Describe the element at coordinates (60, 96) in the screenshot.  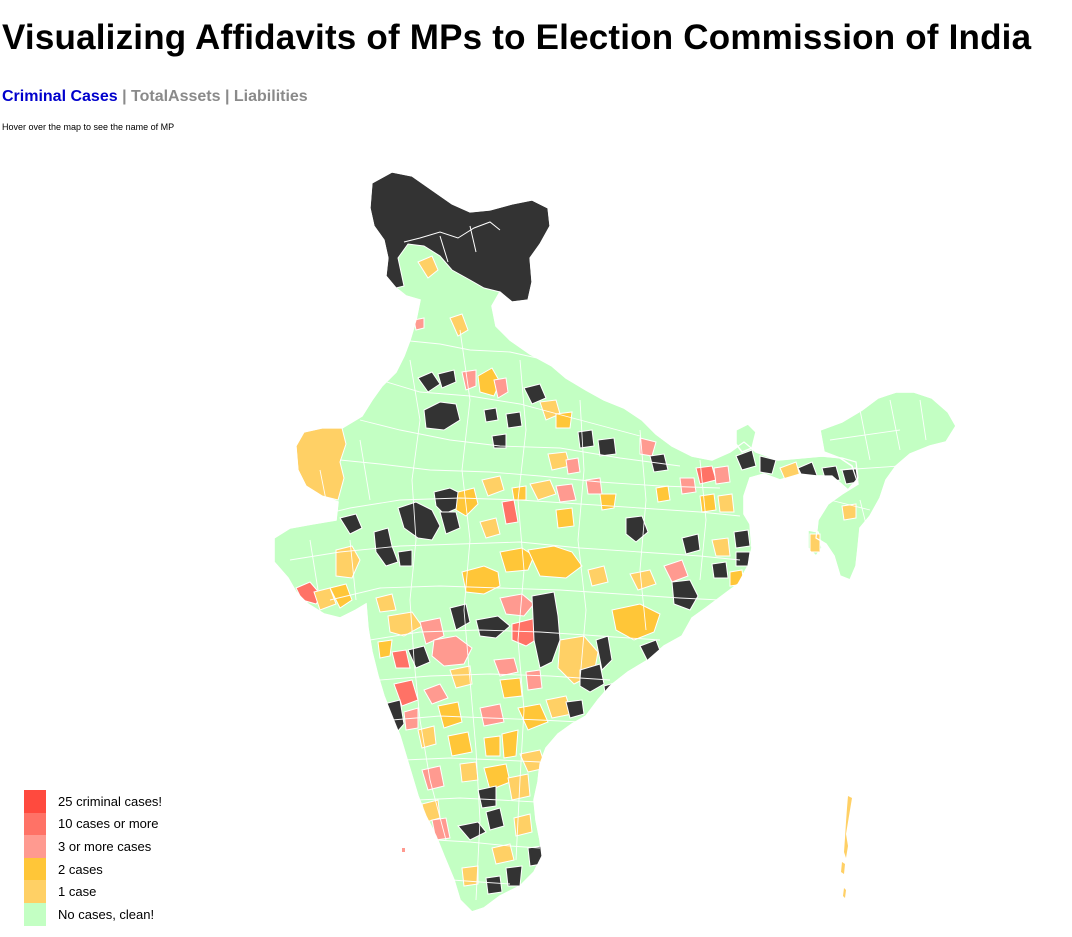
I see `criminal-cases-link: Criminal Cases` at that location.